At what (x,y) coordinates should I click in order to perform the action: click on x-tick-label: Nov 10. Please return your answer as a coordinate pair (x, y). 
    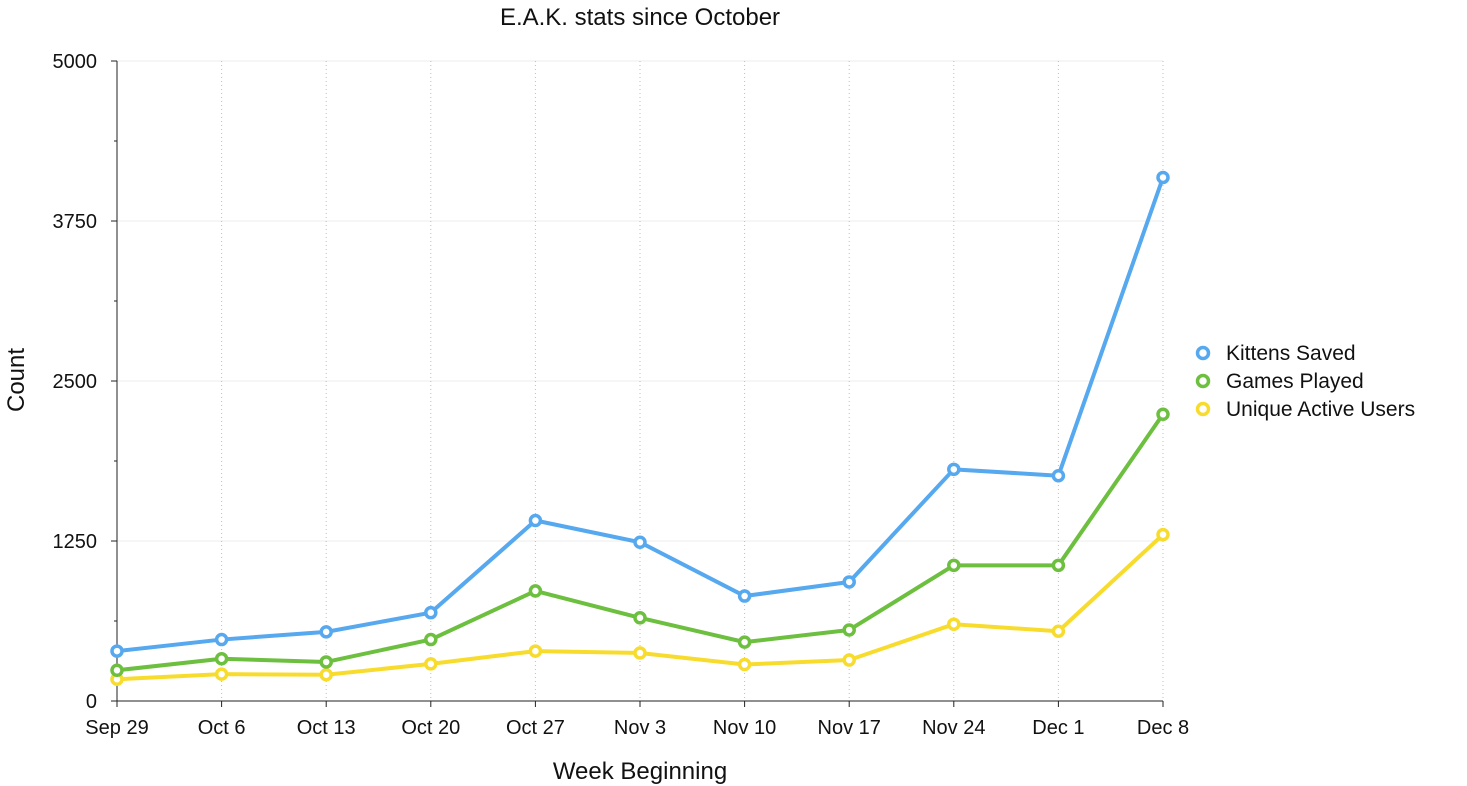
    Looking at the image, I should click on (744, 728).